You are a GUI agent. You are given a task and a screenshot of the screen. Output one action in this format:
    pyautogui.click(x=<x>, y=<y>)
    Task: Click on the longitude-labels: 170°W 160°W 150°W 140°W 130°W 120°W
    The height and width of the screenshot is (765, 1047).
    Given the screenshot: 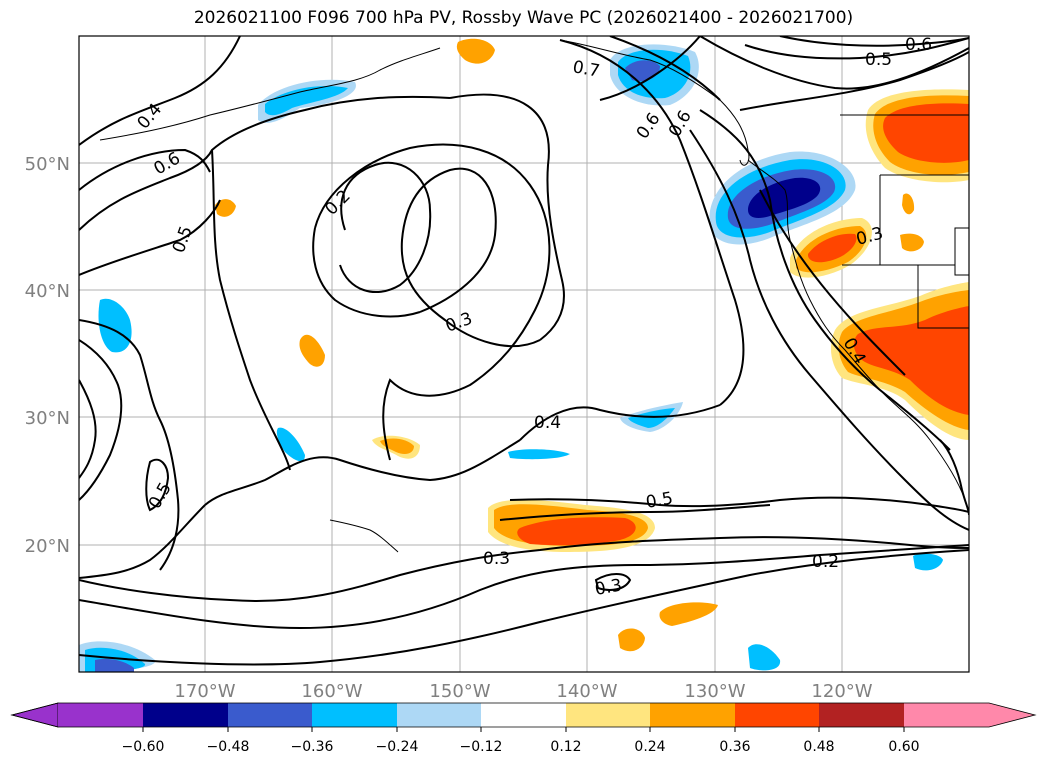 What is the action you would take?
    pyautogui.click(x=523, y=691)
    